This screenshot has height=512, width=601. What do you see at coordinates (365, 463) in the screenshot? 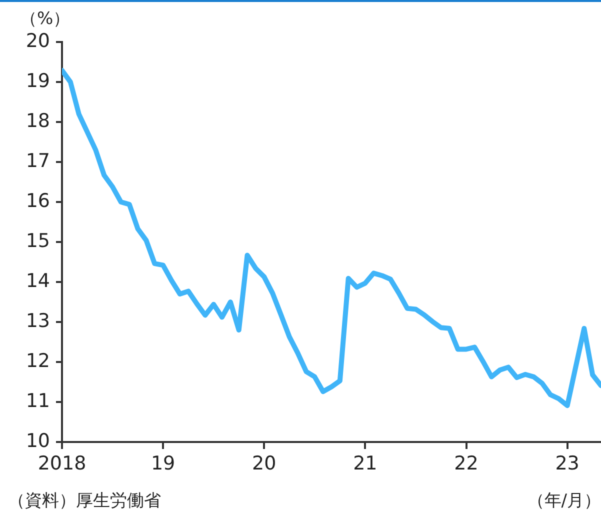
I see `x-tick-label: 21` at bounding box center [365, 463].